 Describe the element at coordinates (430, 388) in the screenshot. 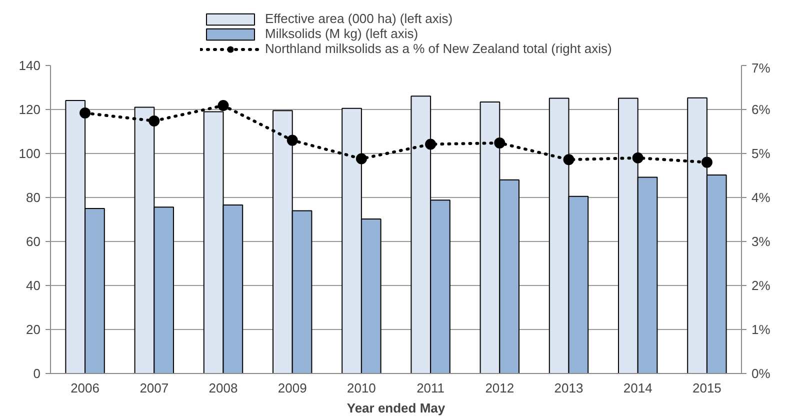

I see `x-tick-label: 2011` at that location.